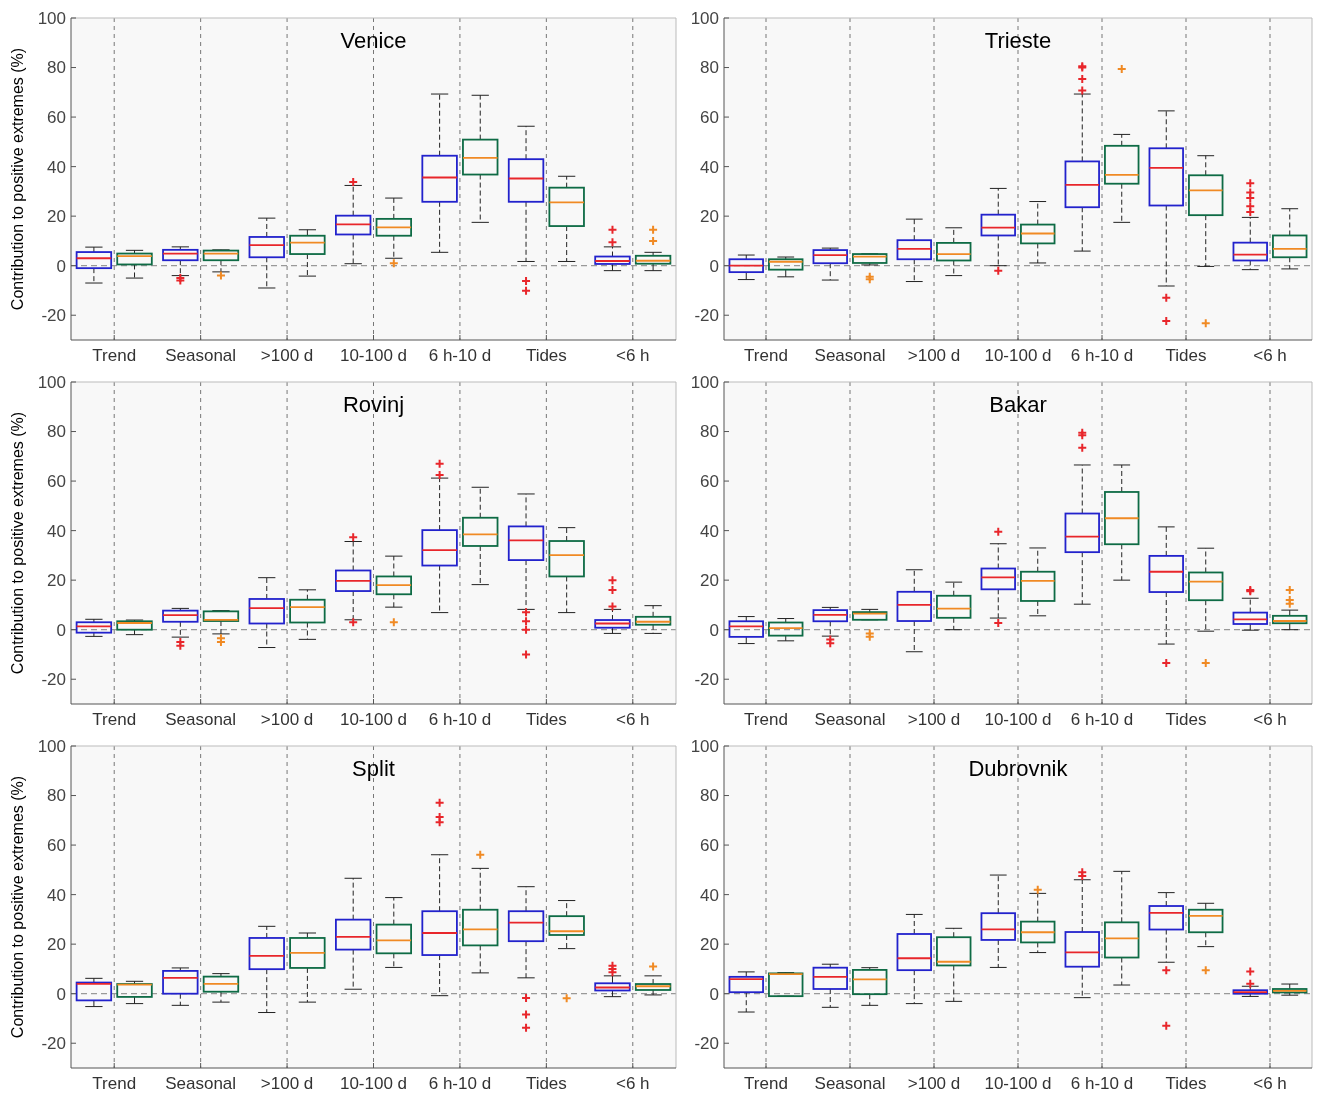 The width and height of the screenshot is (1322, 1116). Describe the element at coordinates (1018, 40) in the screenshot. I see `text: Trieste` at that location.